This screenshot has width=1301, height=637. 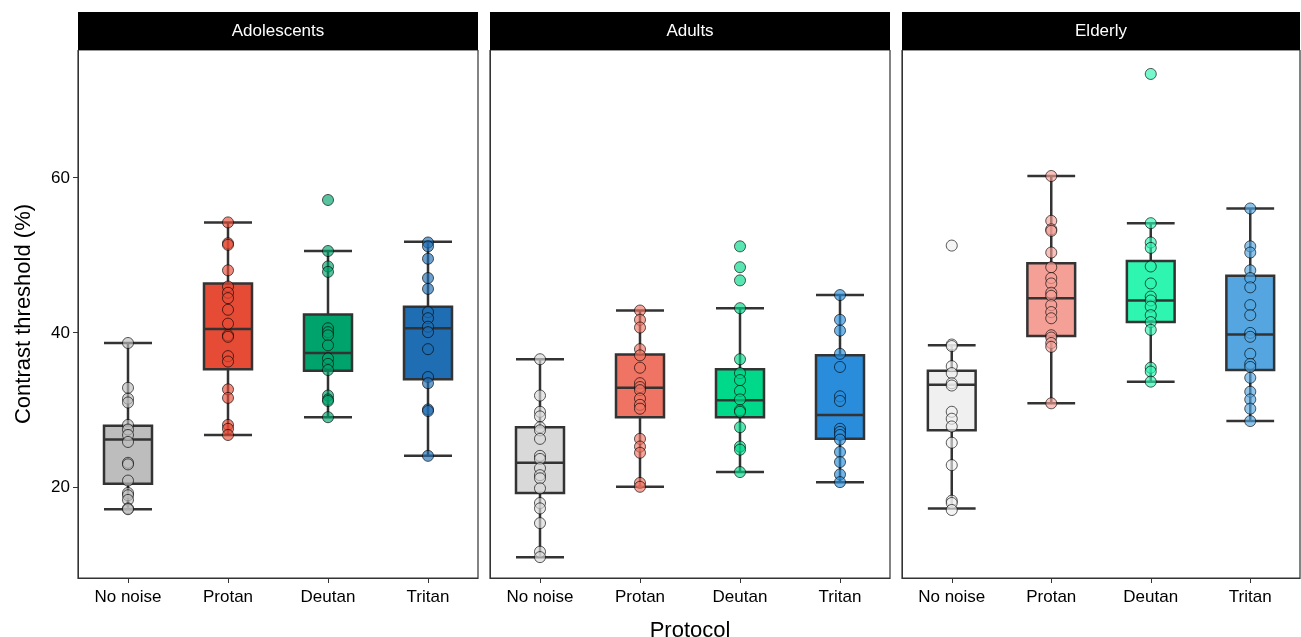 I want to click on y-tick-label: 60, so click(x=60, y=178).